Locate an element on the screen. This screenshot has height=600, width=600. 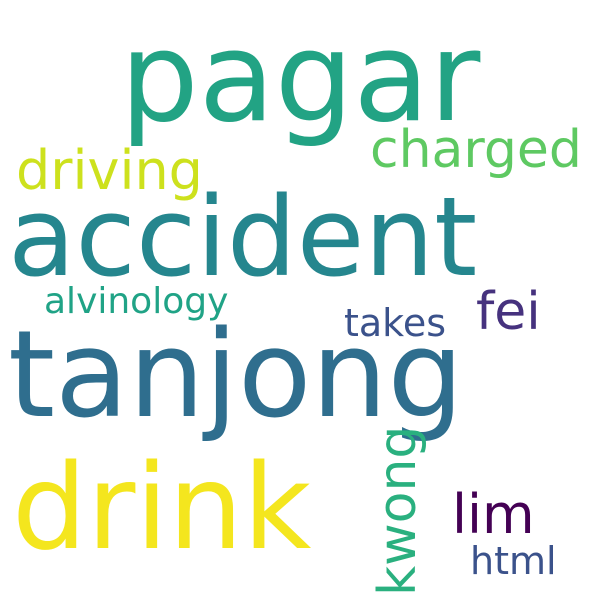
word-charged: charged is located at coordinates (476, 150).